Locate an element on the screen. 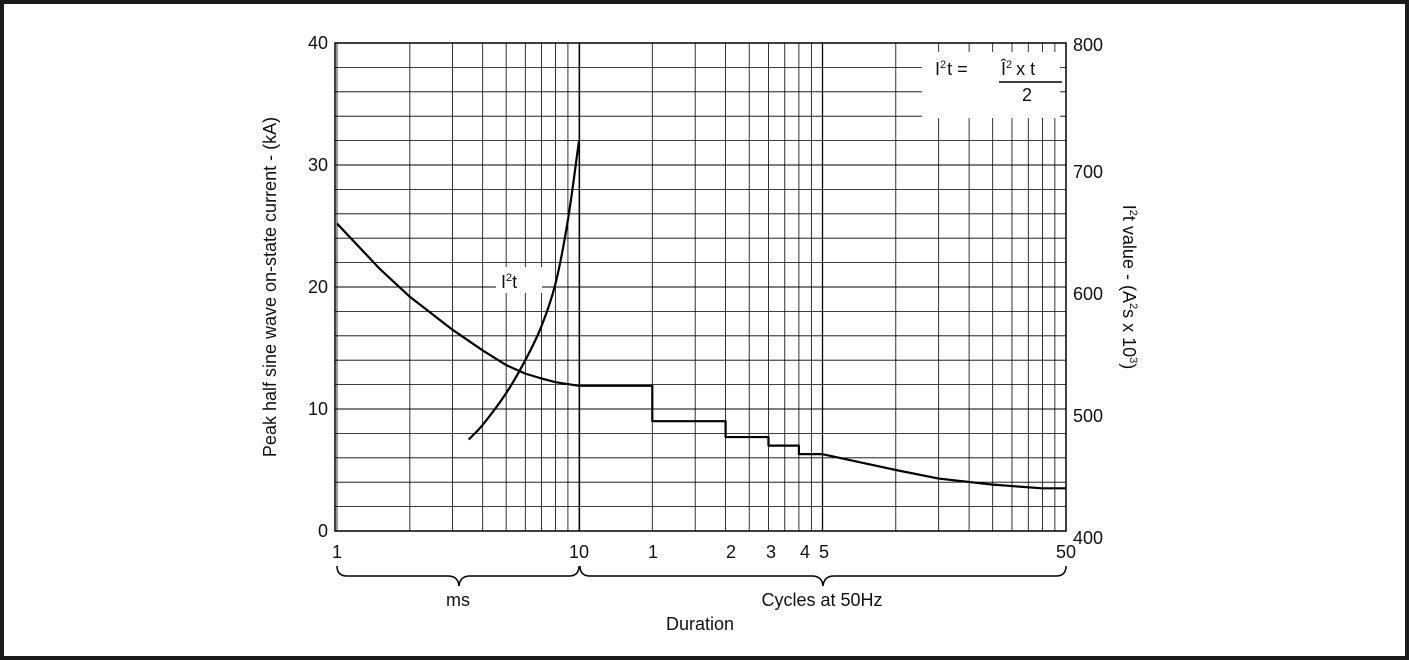 This screenshot has height=660, width=1409. series-label-i2t: I2t is located at coordinates (509, 282).